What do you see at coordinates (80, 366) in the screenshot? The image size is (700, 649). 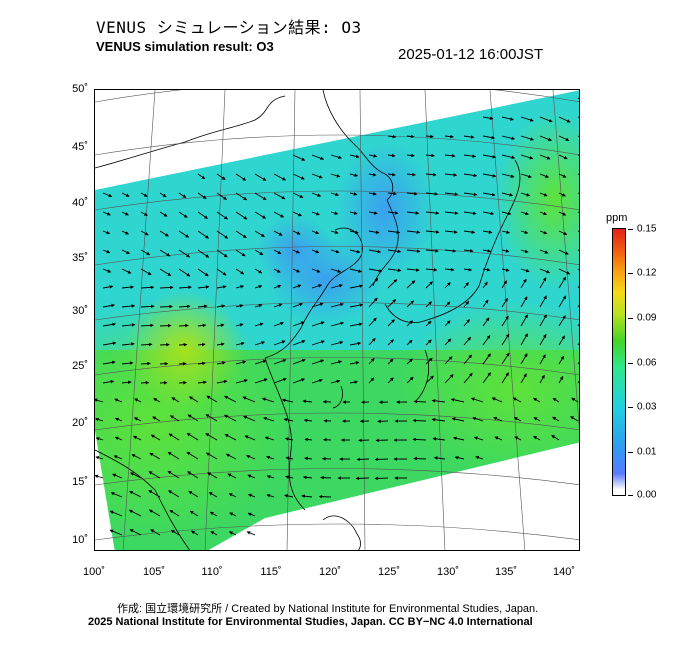 I see `lat-label-25: 25˚` at bounding box center [80, 366].